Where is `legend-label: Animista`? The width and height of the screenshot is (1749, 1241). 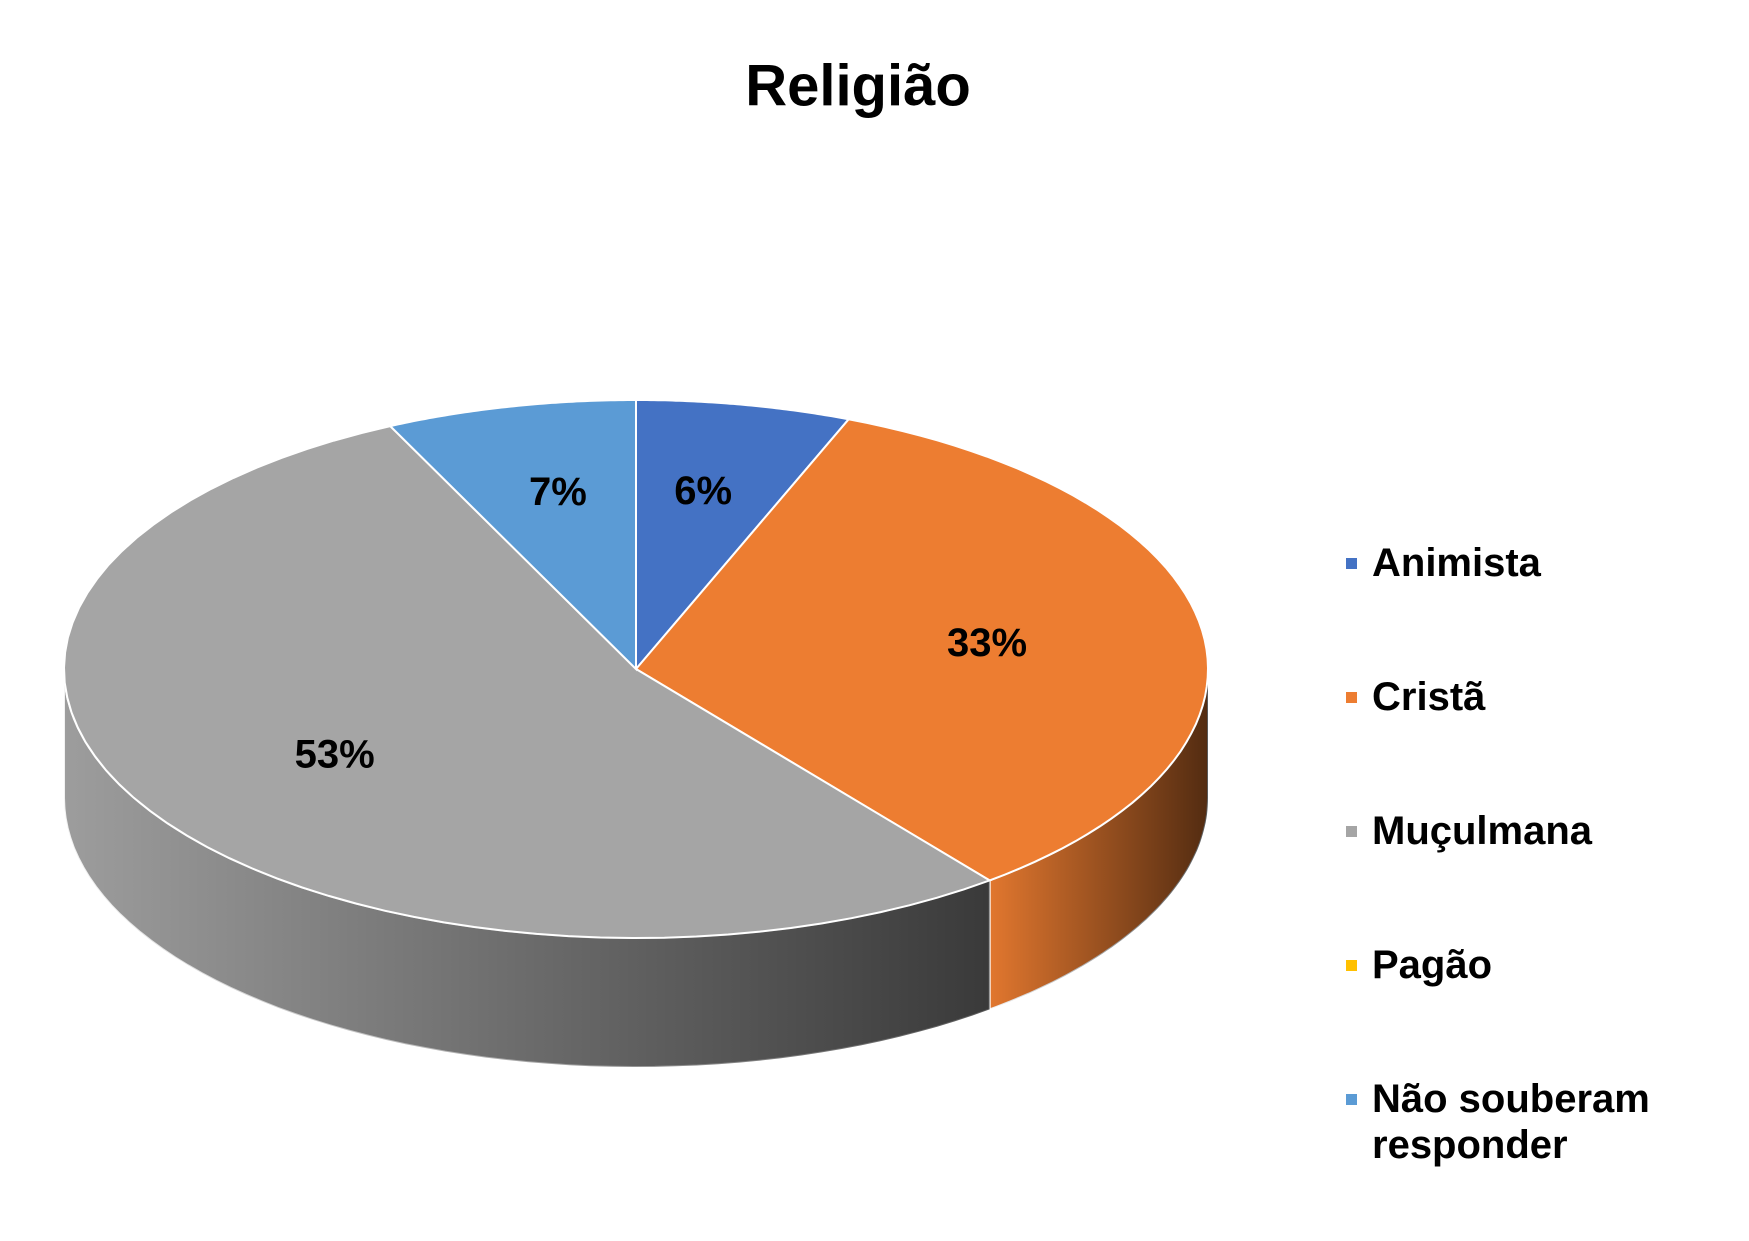 legend-label: Animista is located at coordinates (1456, 563).